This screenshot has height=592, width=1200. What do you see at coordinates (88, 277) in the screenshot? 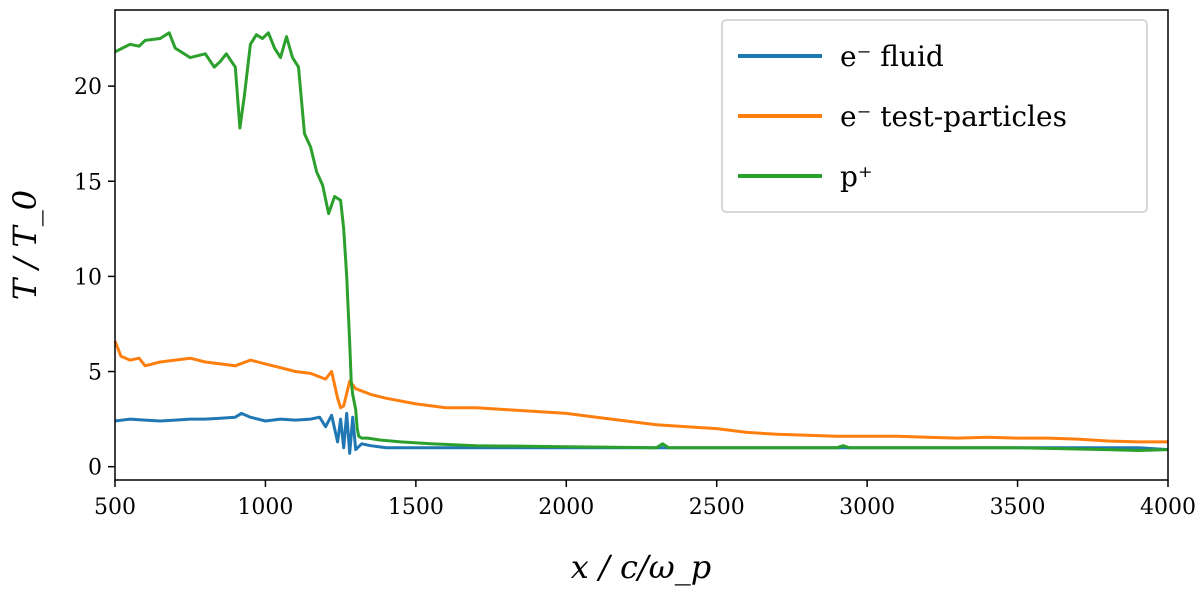
I see `y-tick-label: 10` at bounding box center [88, 277].